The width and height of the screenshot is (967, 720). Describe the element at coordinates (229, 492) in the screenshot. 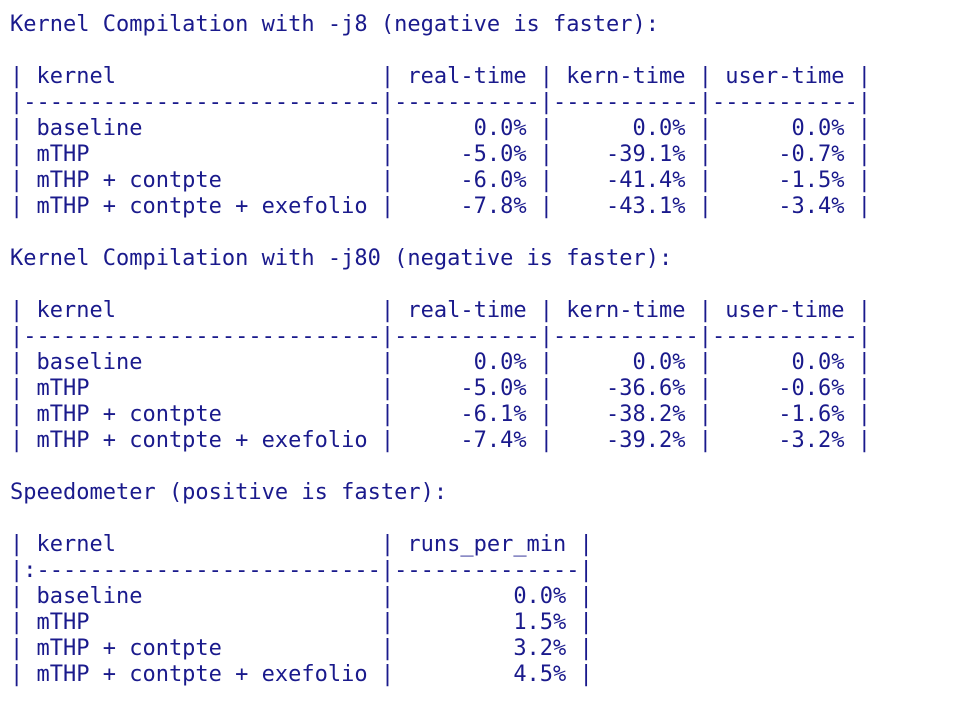

I see `section-heading-speedometer: Speedometer (positive is faster):` at that location.